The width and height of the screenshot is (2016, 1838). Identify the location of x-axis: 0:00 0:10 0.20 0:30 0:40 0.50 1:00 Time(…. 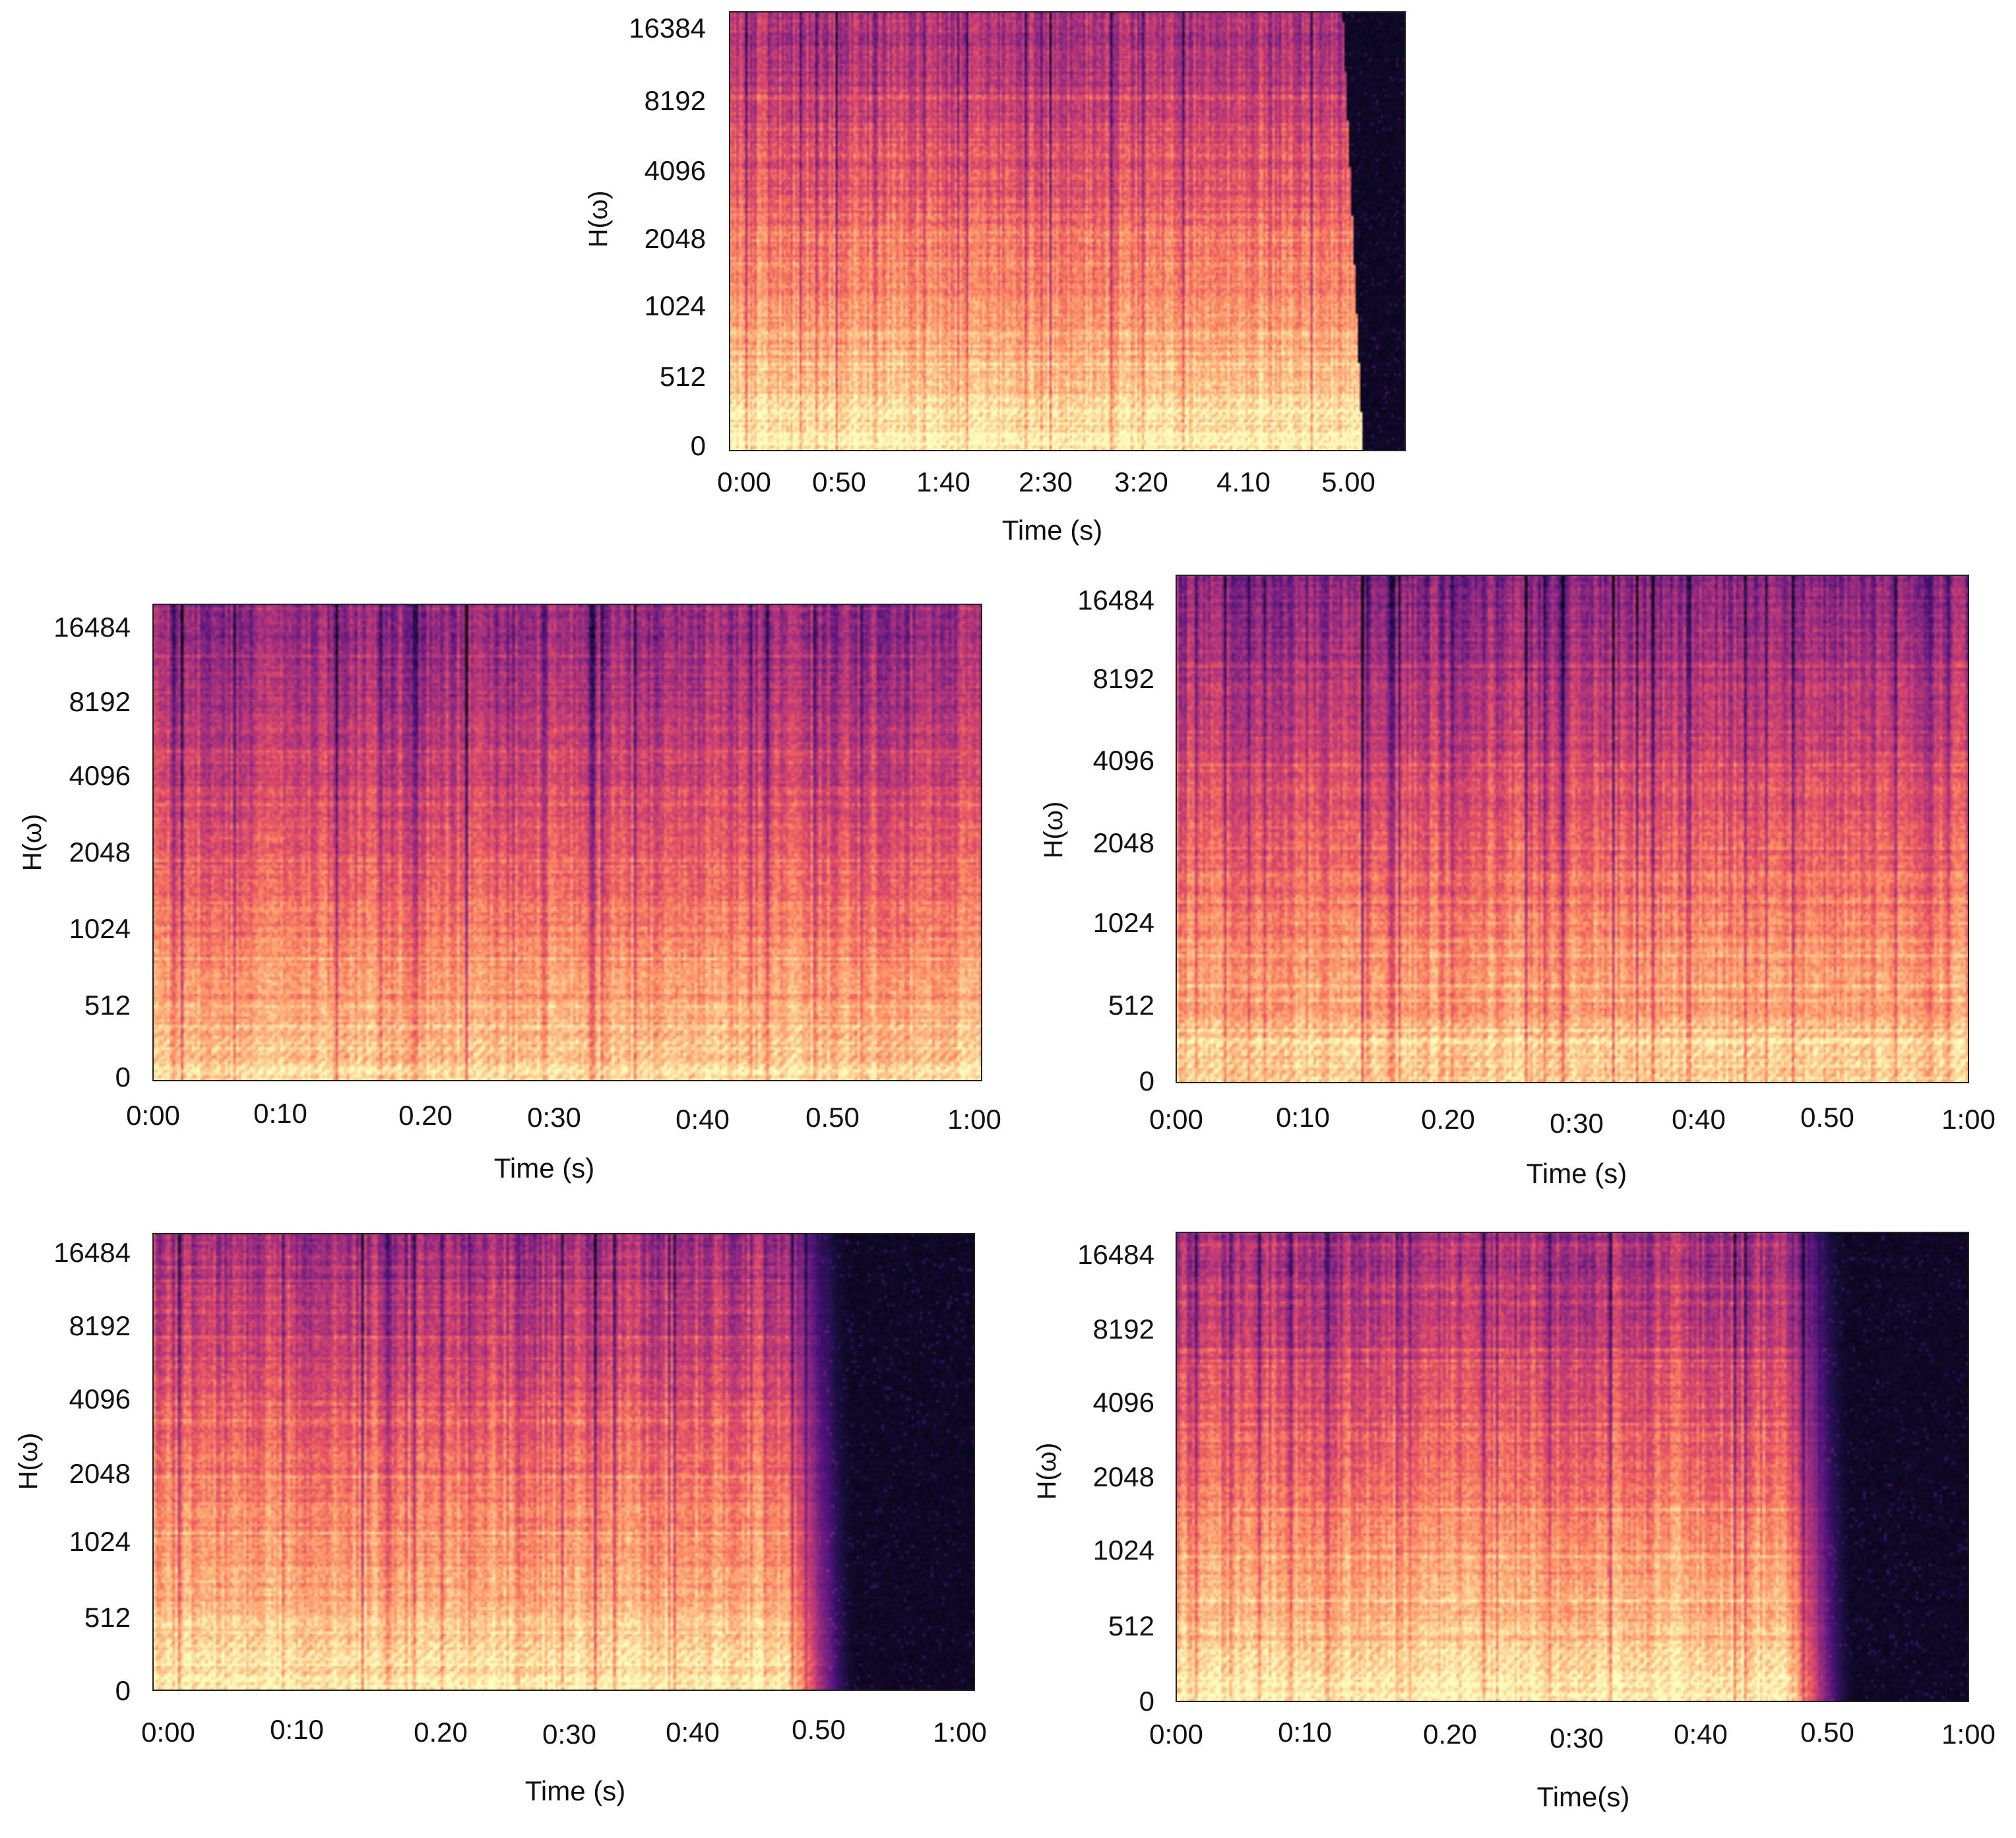
(1573, 1765).